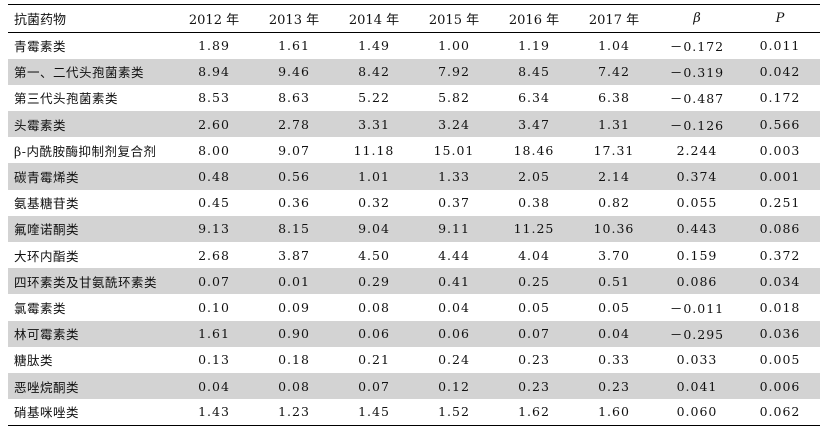  What do you see at coordinates (214, 98) in the screenshot?
I see `cell-2012: 8.53` at bounding box center [214, 98].